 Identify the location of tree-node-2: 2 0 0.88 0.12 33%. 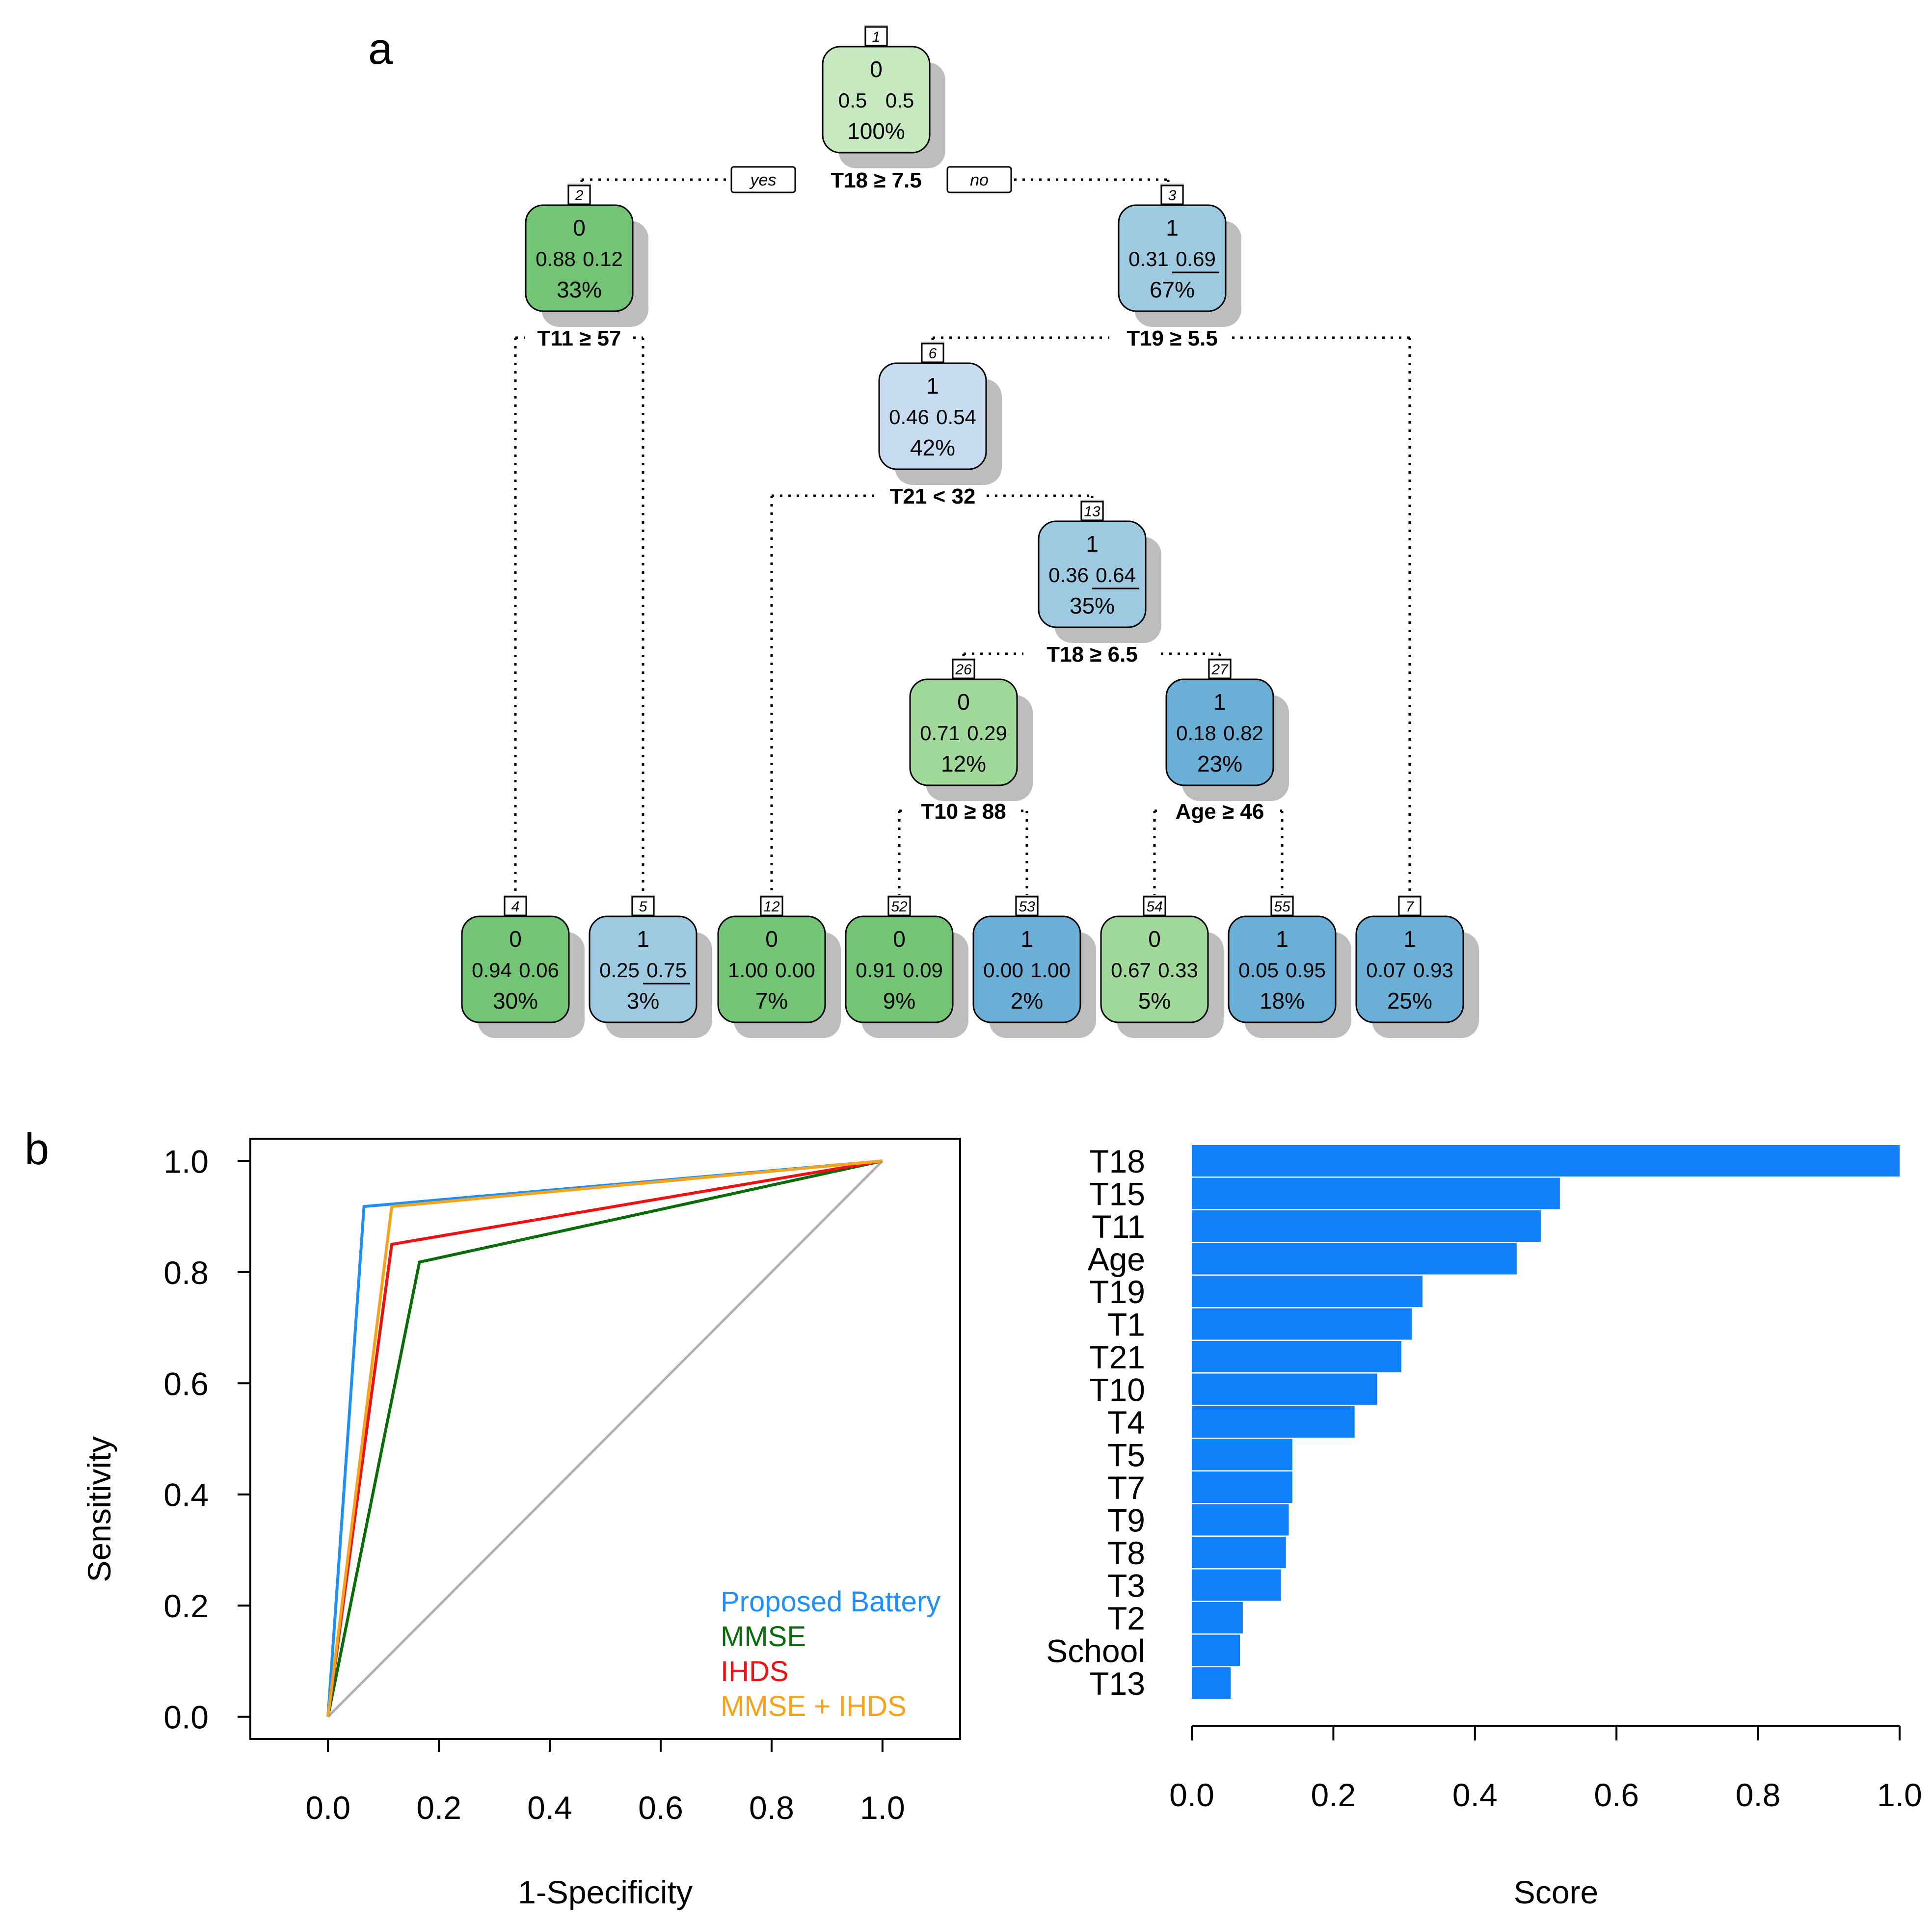
(586, 255).